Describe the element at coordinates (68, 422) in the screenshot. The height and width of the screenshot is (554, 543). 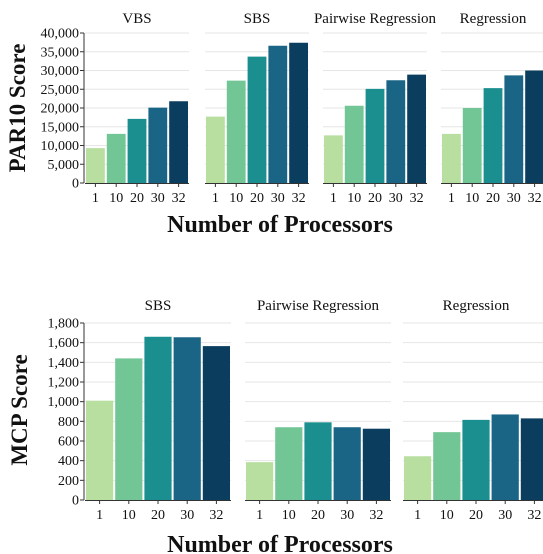
I see `y-tick-label: 800` at that location.